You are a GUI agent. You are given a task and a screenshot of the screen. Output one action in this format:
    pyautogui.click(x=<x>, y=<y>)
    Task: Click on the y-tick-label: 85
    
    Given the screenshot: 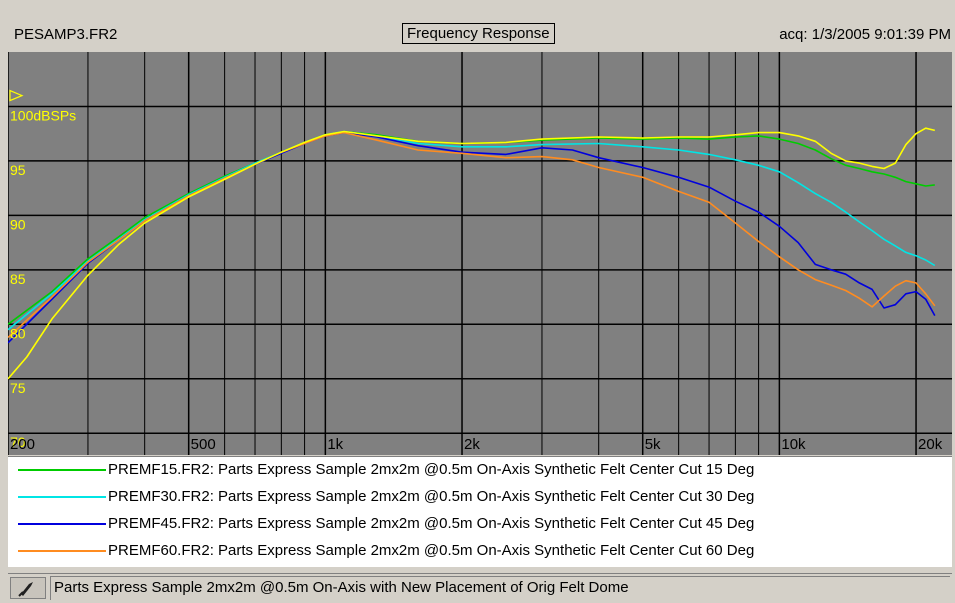 What is the action you would take?
    pyautogui.click(x=18, y=279)
    